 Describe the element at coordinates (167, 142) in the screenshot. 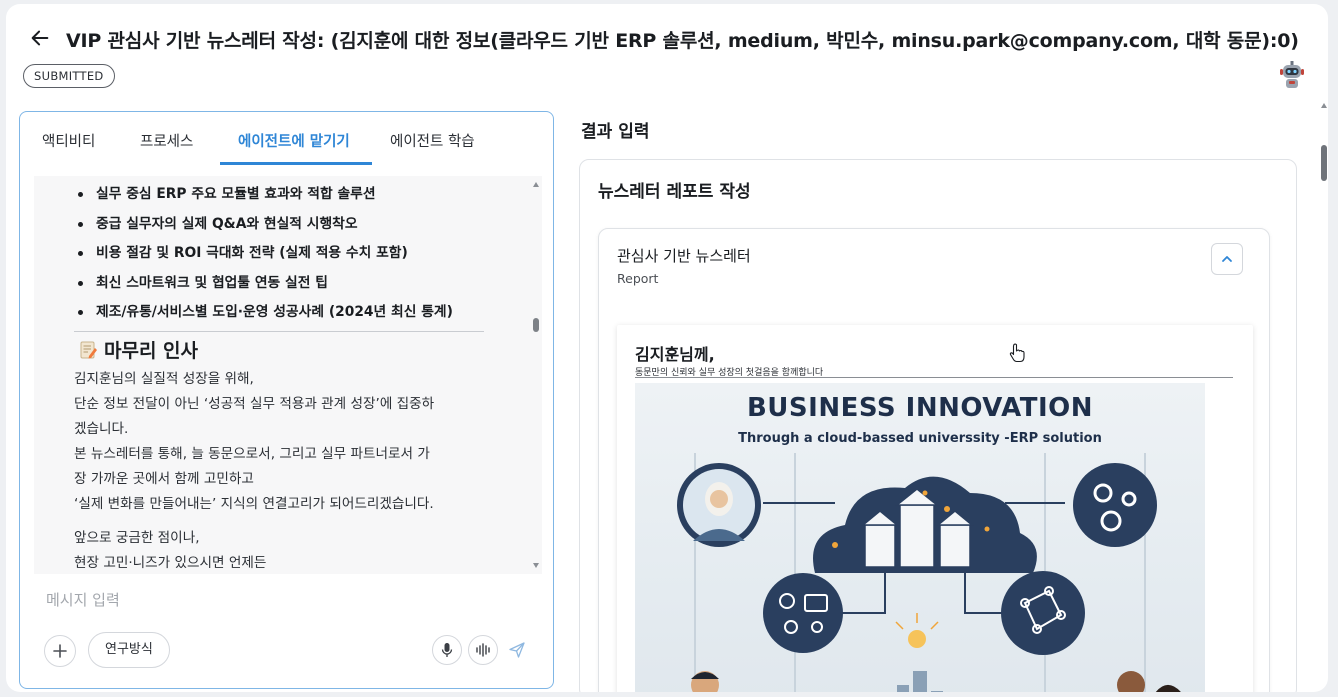

I see `tab-process: 프로세스` at that location.